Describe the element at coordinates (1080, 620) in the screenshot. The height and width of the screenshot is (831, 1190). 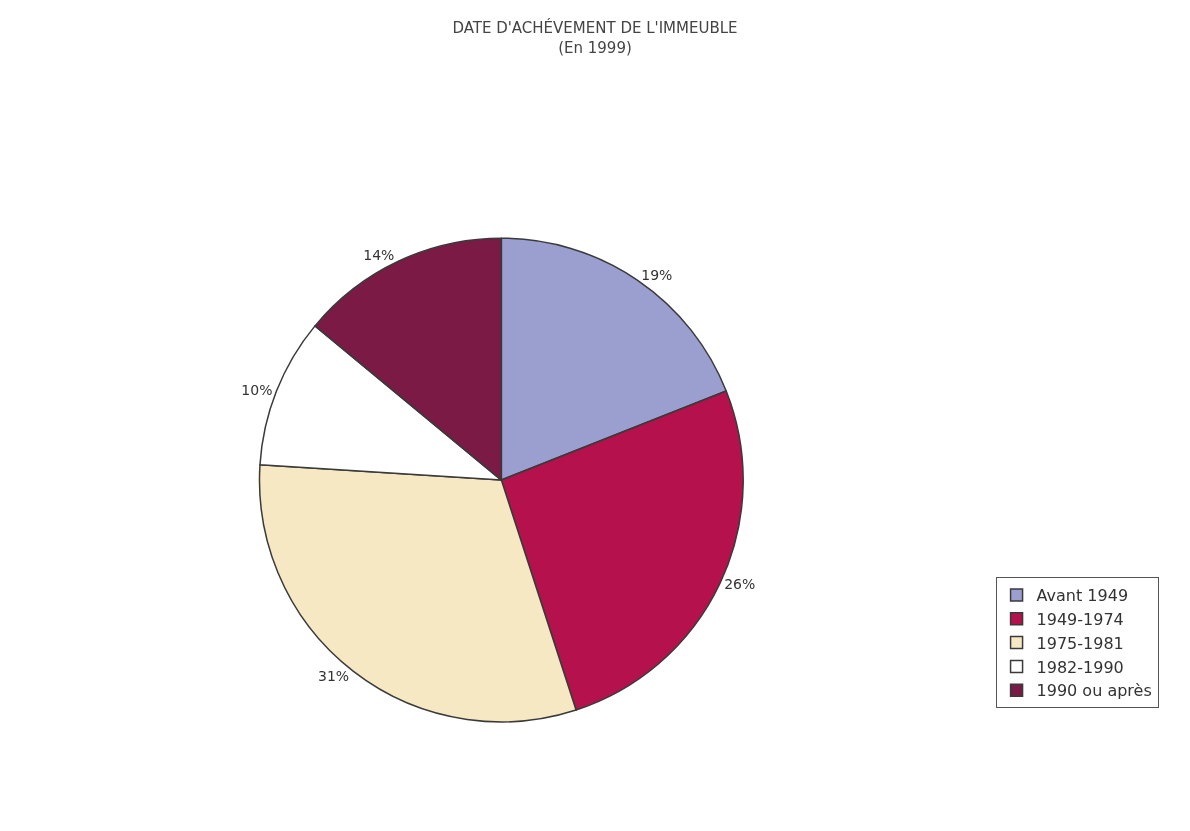
I see `legend-label: 1949-1974` at that location.